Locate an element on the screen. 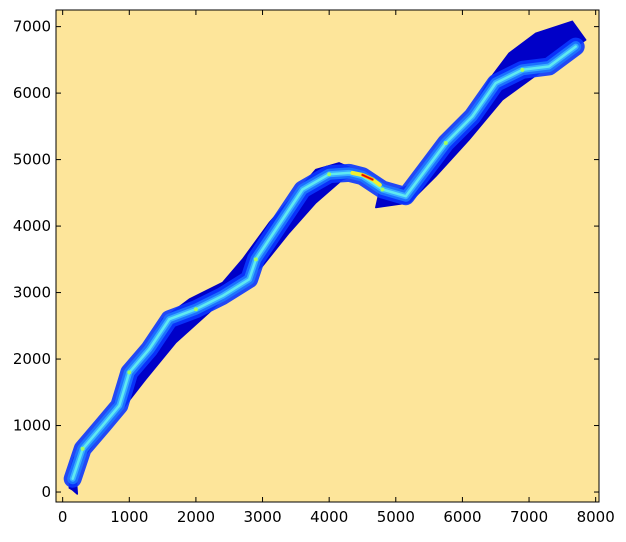  x-tick-label: 7000 is located at coordinates (529, 517).